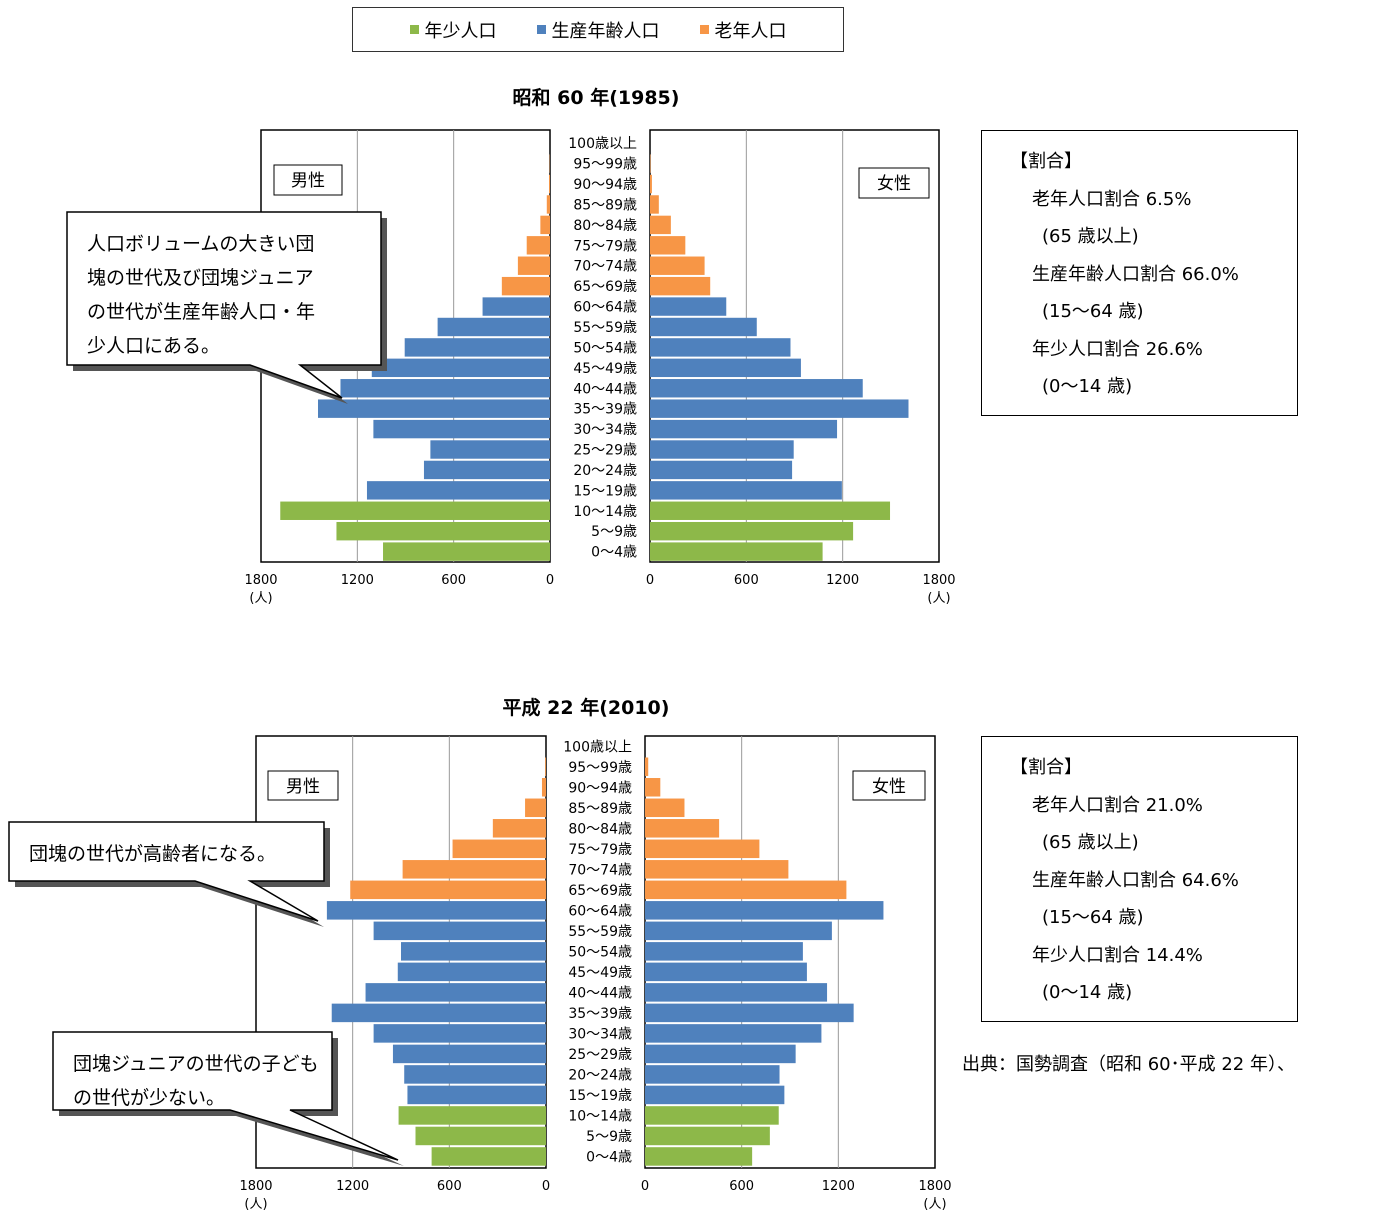 This screenshot has width=1389, height=1211. What do you see at coordinates (1090, 842) in the screenshot?
I see `ratio-old-range: (65 歳以上)` at bounding box center [1090, 842].